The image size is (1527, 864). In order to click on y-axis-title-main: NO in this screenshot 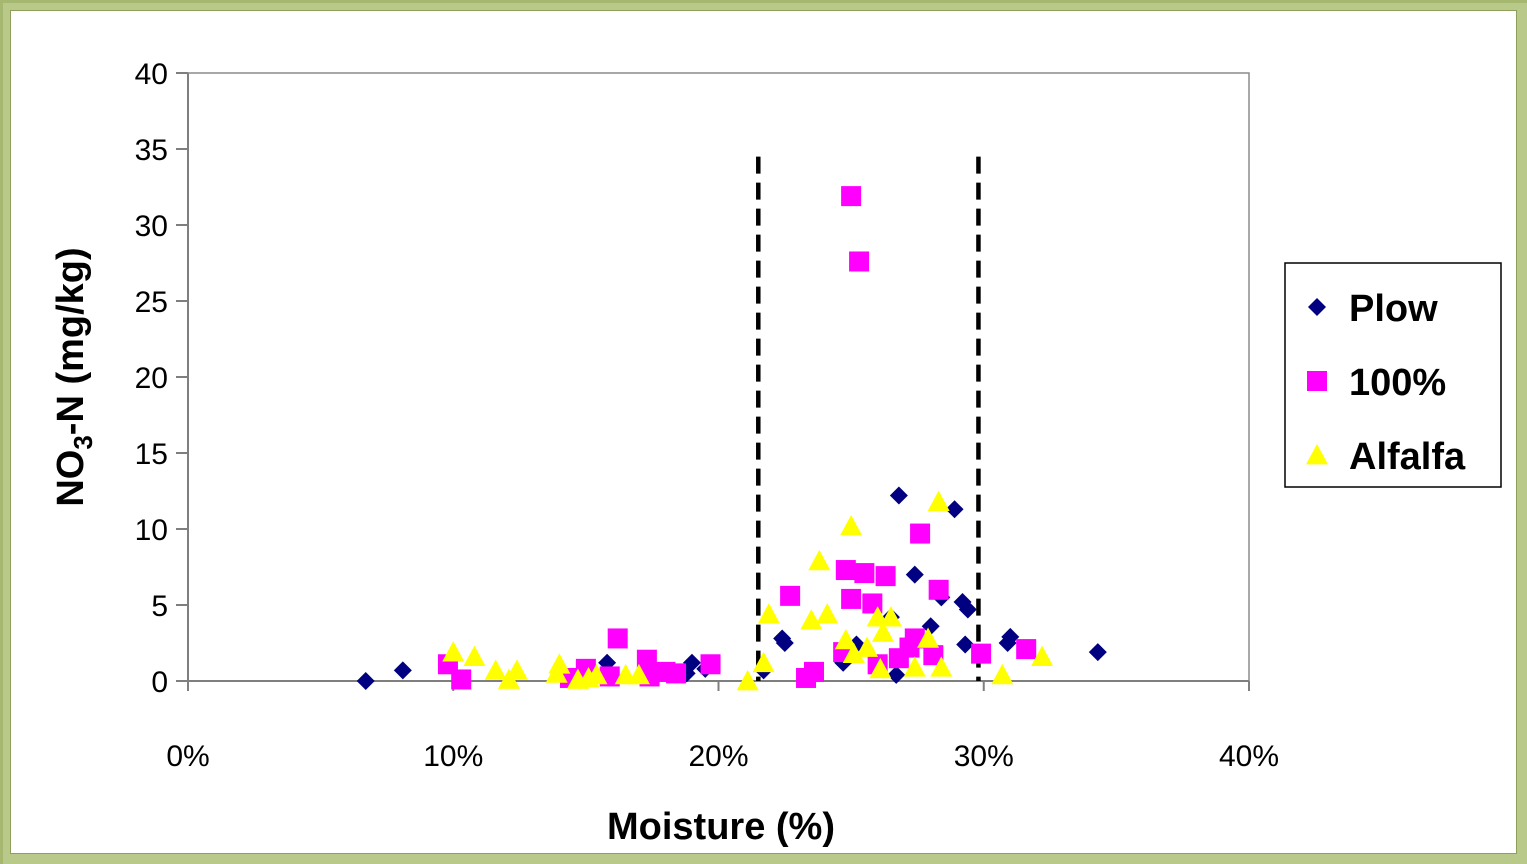, I will do `click(71, 478)`.